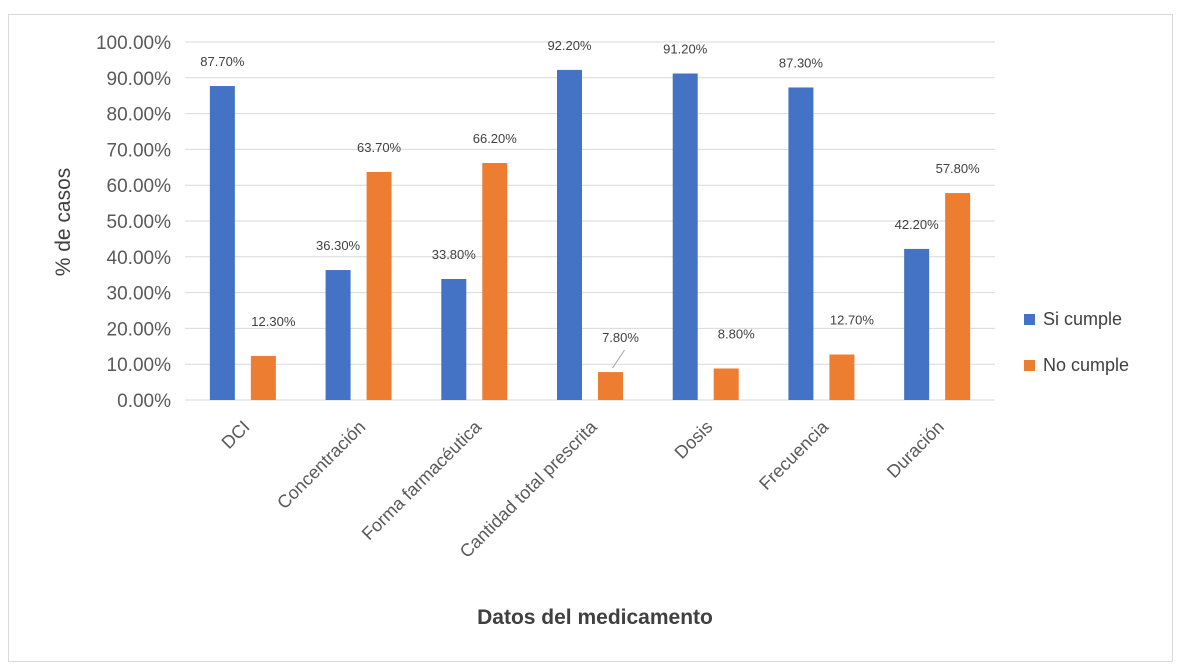 Image resolution: width=1181 pixels, height=668 pixels. I want to click on leader-line, so click(618, 359).